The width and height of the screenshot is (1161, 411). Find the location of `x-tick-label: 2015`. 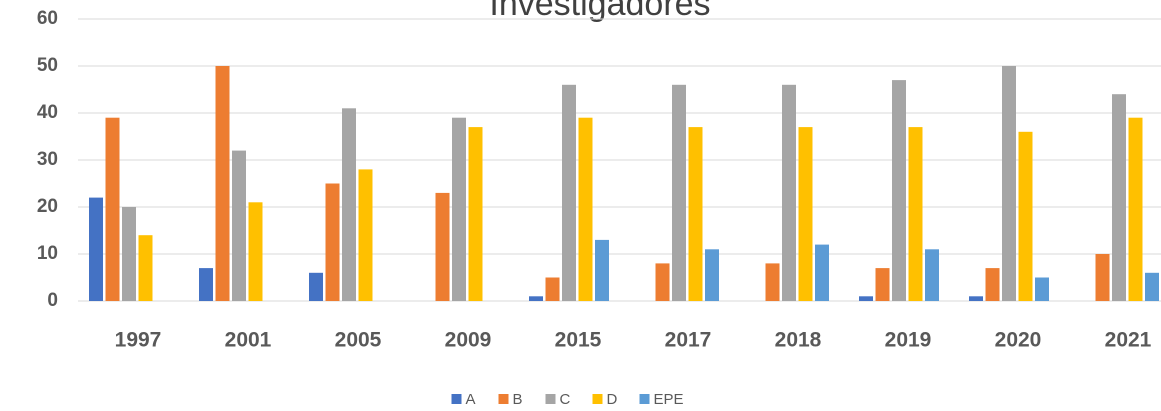

x-tick-label: 2015 is located at coordinates (578, 340).